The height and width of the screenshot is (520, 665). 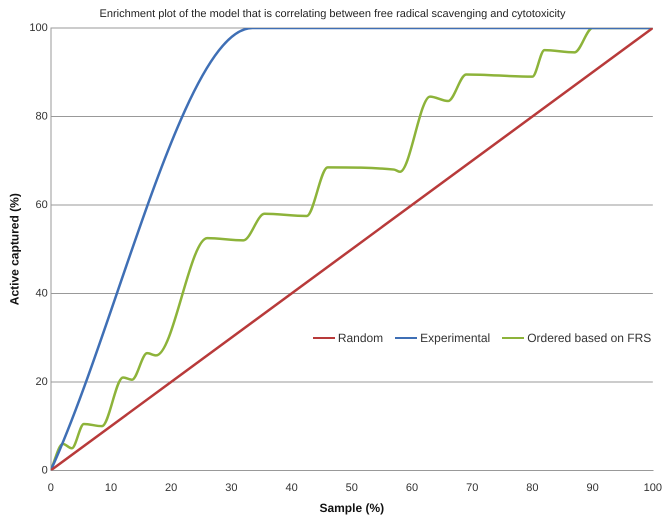 What do you see at coordinates (38, 28) in the screenshot?
I see `y-tick-label: 100` at bounding box center [38, 28].